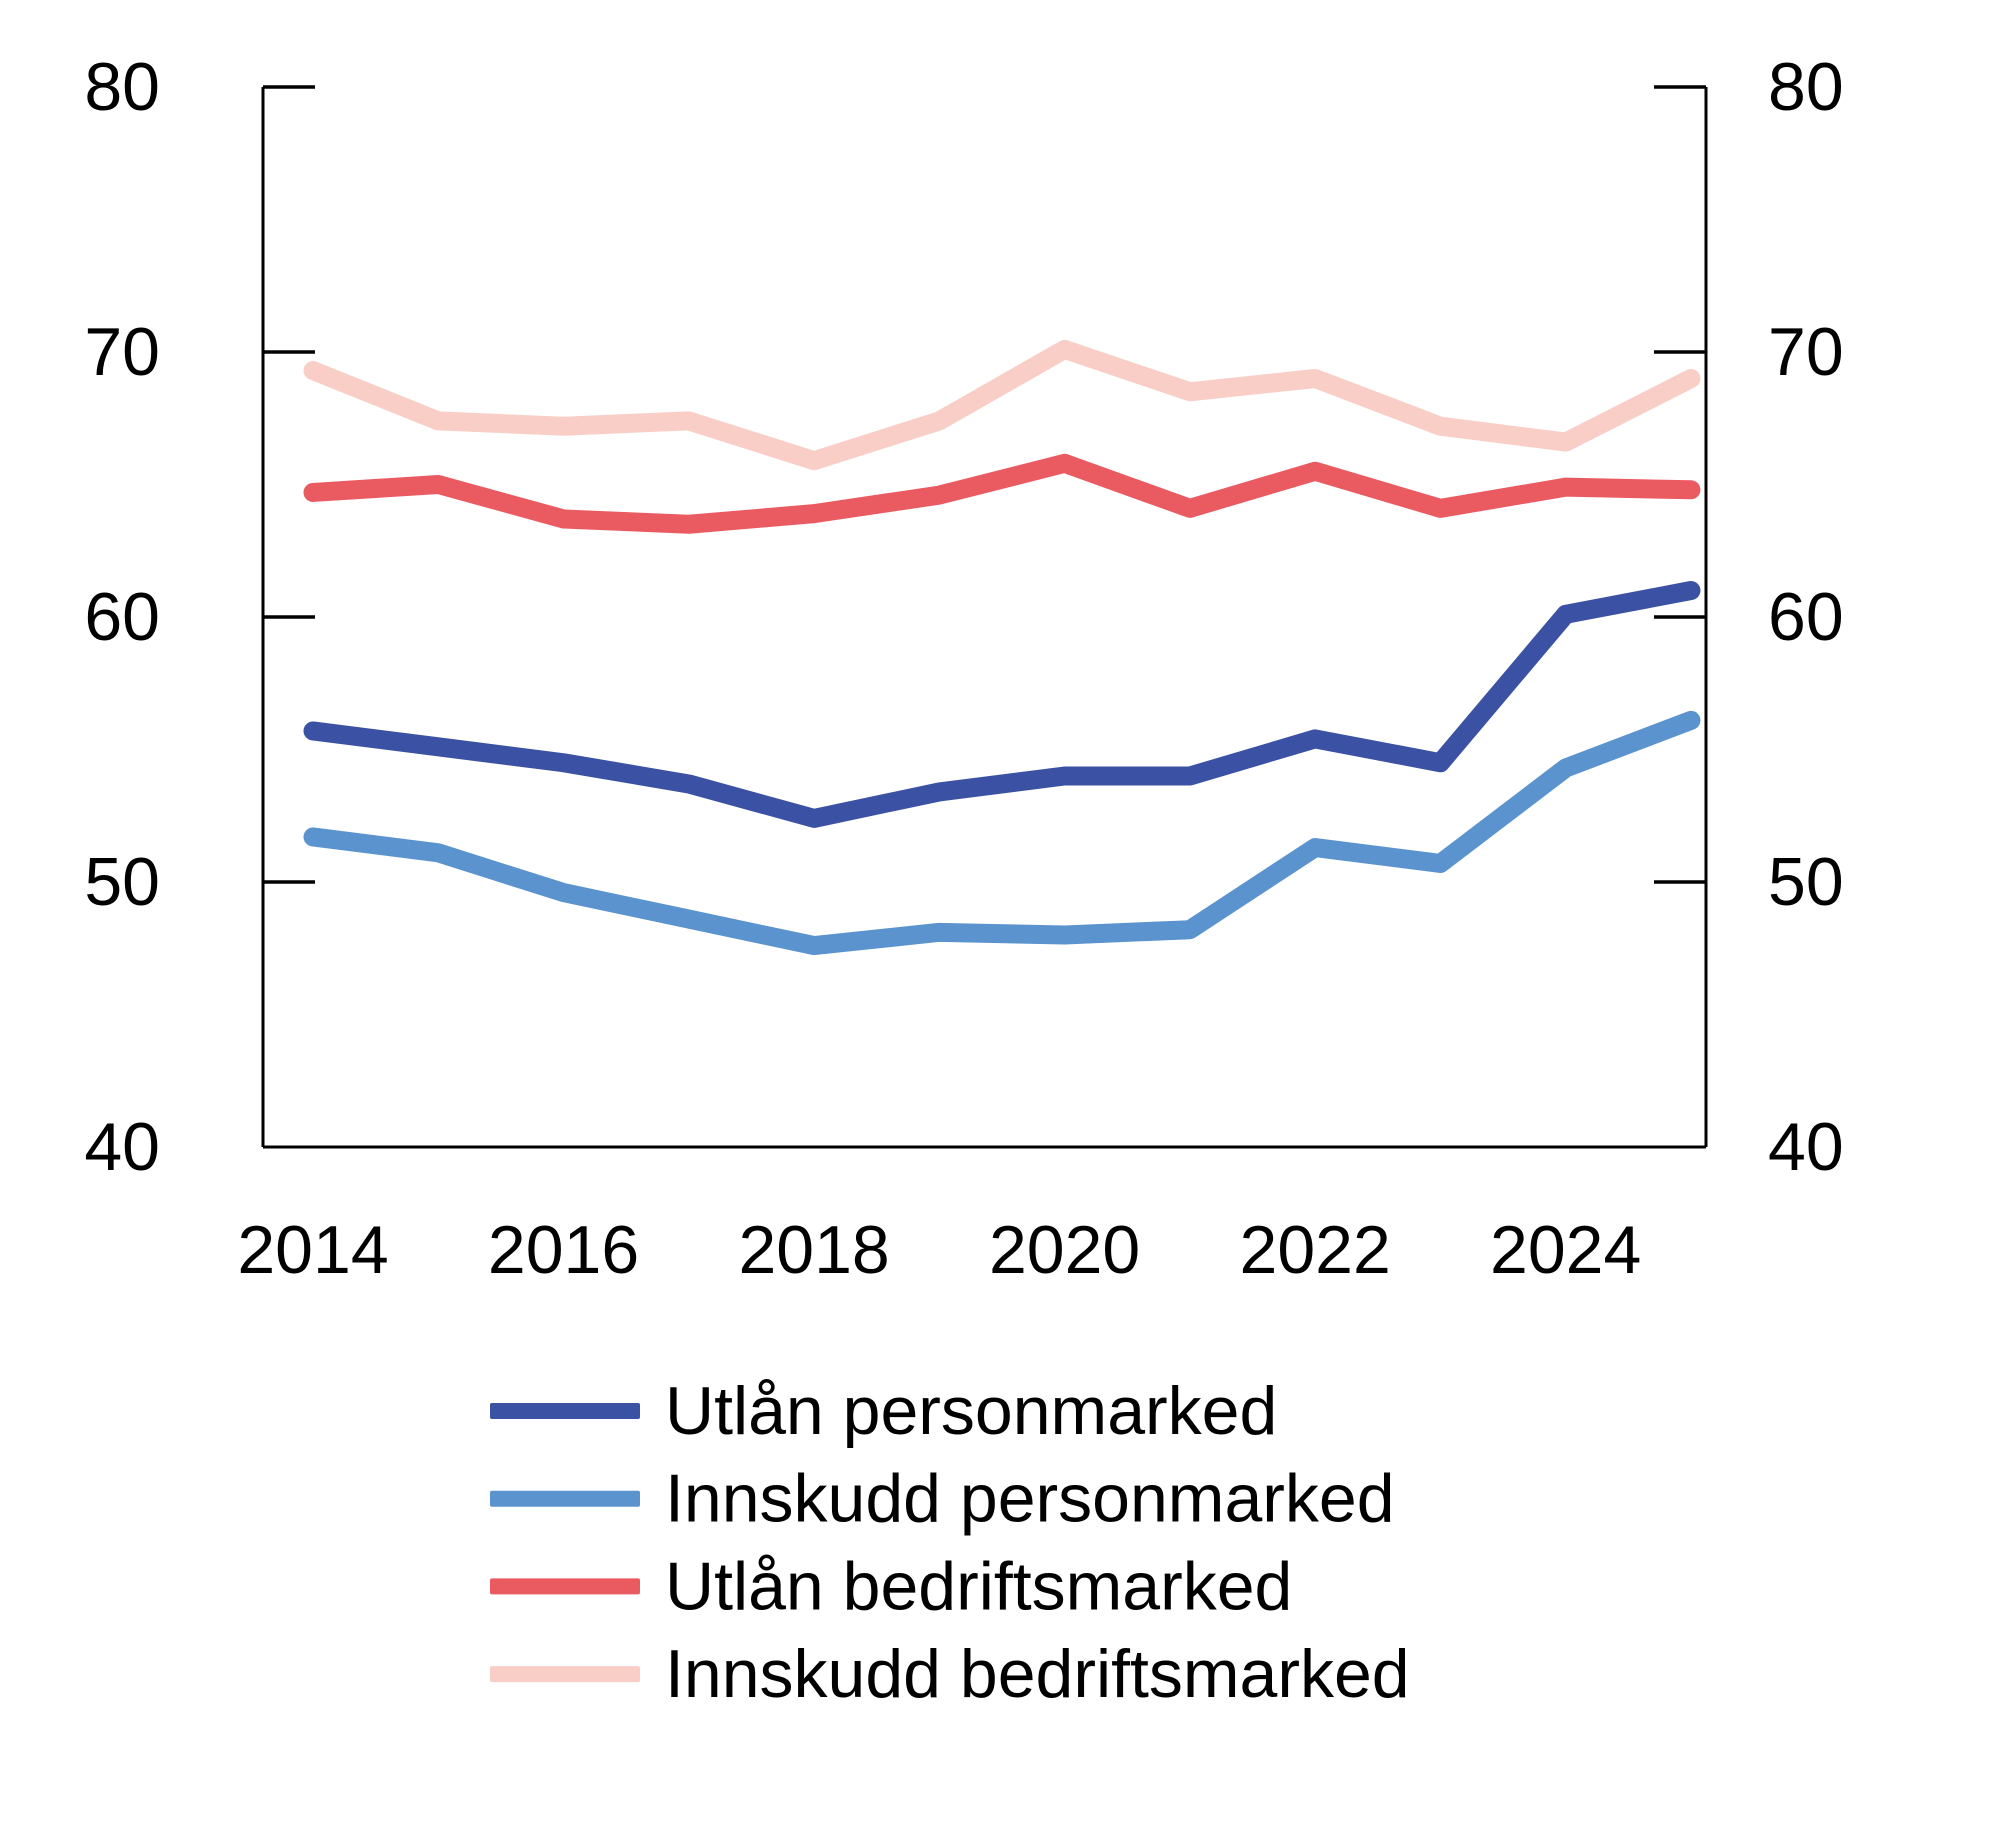 This screenshot has width=2000, height=1821. I want to click on legend-label: Utlån bedriftsmarked, so click(978, 1586).